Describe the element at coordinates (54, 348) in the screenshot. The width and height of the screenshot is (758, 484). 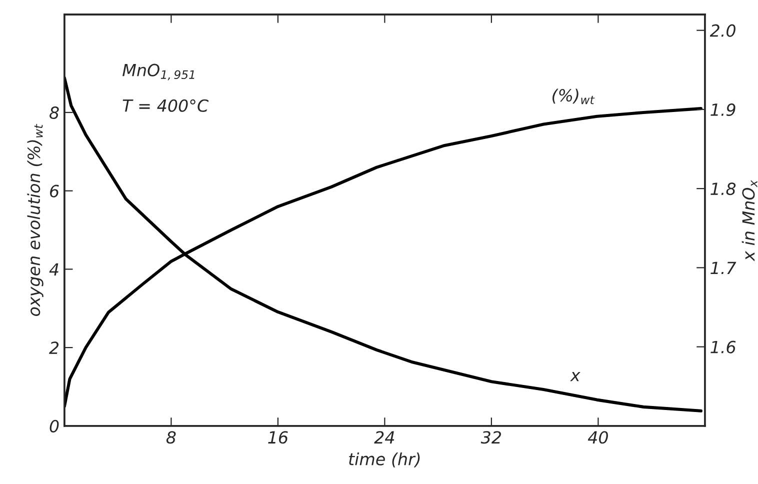
I see `y-tick-label: 2` at that location.